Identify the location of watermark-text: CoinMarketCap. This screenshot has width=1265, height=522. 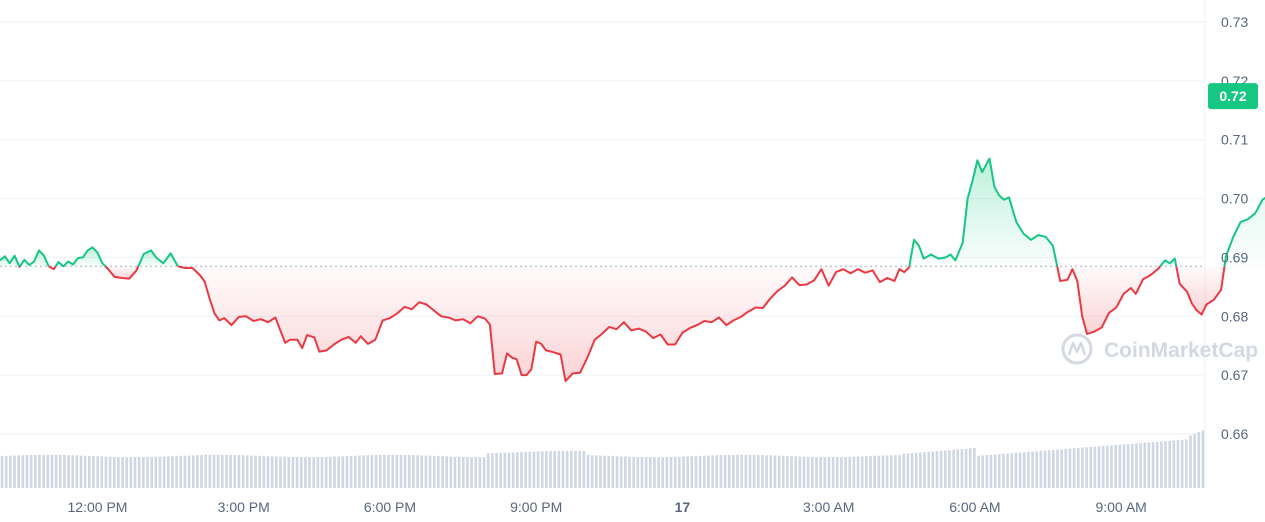
(1181, 350).